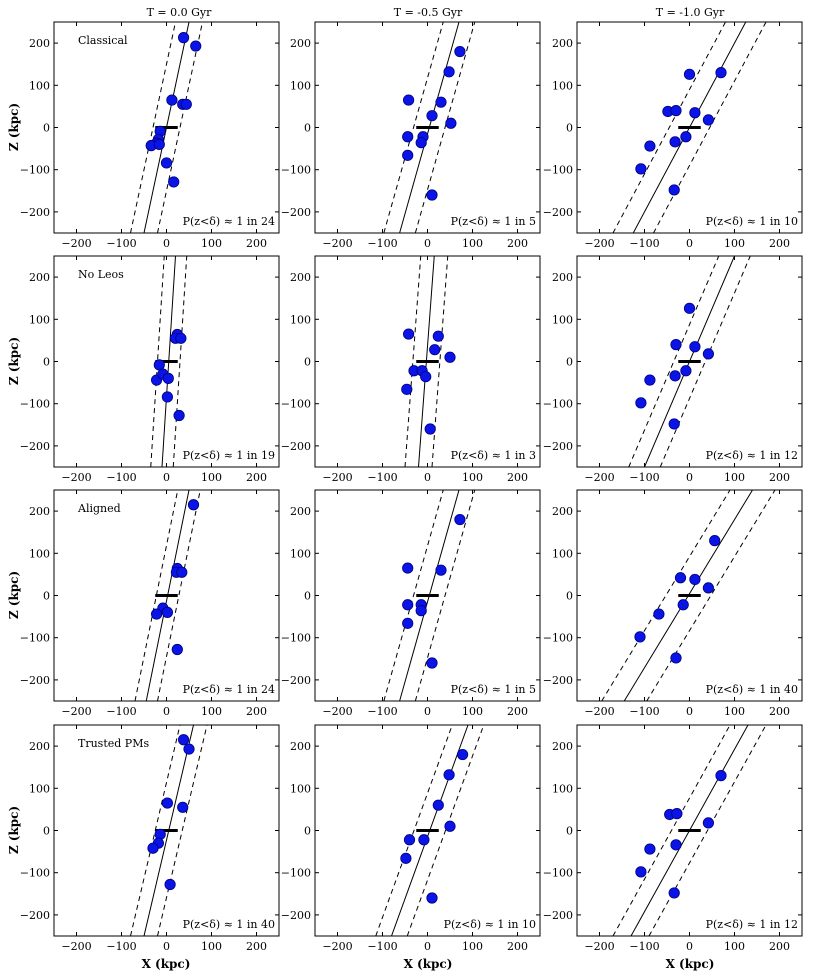  Describe the element at coordinates (35, 873) in the screenshot. I see `ytick-label-r3c0-1: −100` at that location.